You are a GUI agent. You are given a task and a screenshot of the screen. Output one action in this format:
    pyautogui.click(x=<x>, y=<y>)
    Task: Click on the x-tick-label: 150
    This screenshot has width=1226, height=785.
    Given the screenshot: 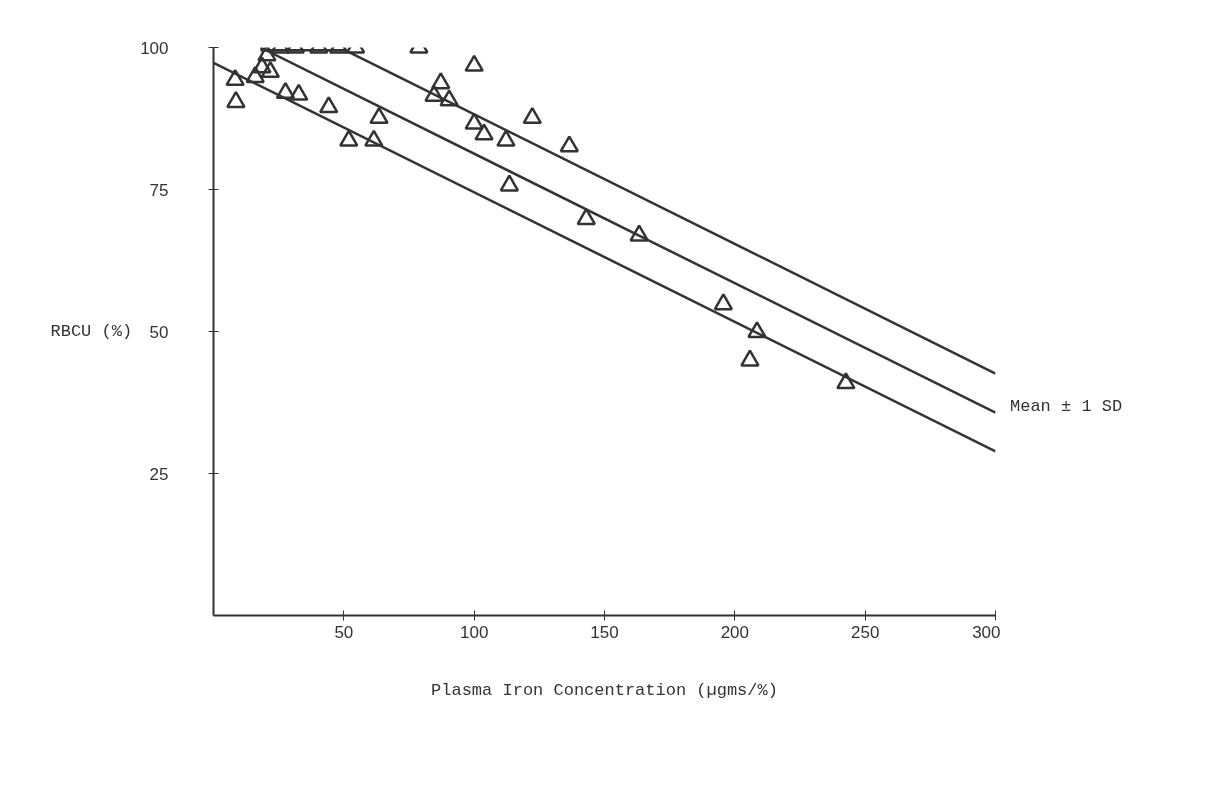 What is the action you would take?
    pyautogui.click(x=604, y=632)
    